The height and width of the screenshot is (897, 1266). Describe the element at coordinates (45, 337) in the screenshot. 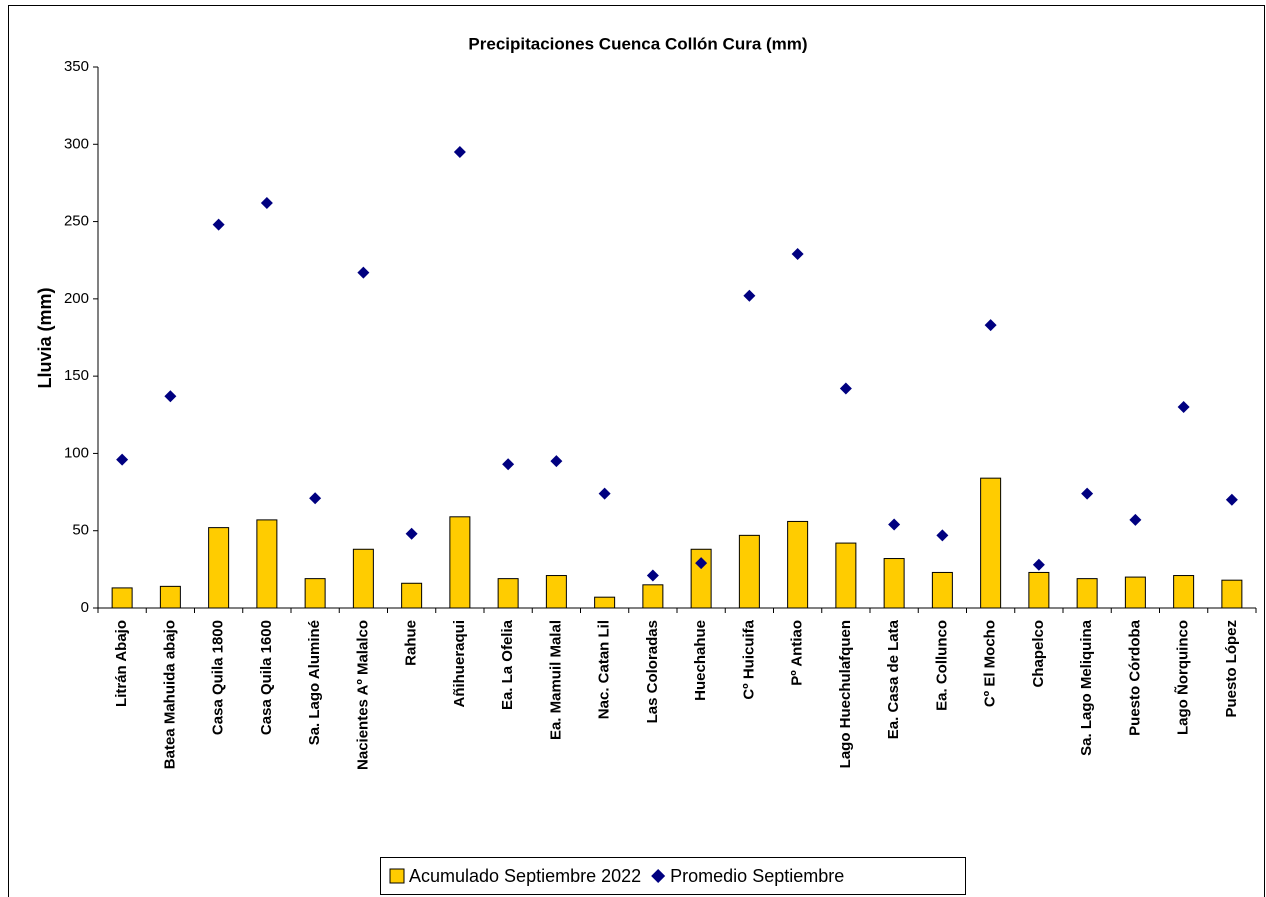

I see `y-axis-label: Lluvia (mm)` at that location.